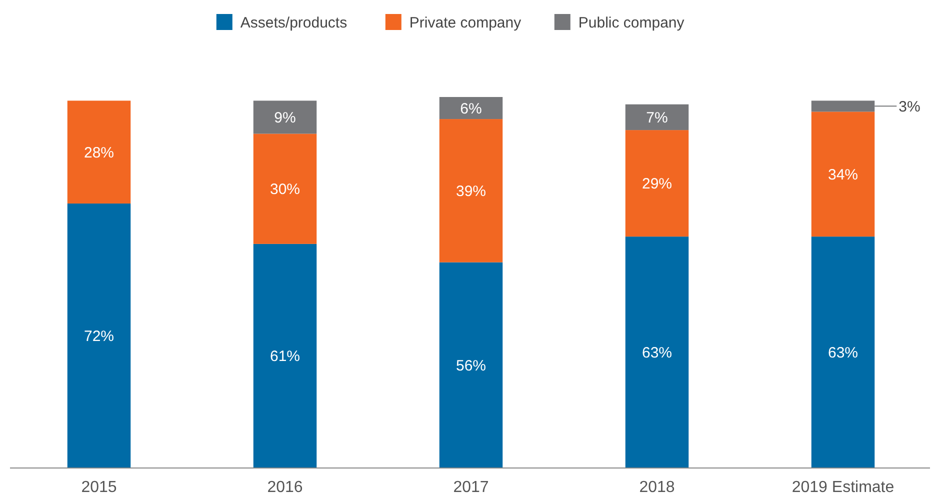 This screenshot has width=932, height=502. Describe the element at coordinates (657, 487) in the screenshot. I see `x-tick-label: 2018` at that location.